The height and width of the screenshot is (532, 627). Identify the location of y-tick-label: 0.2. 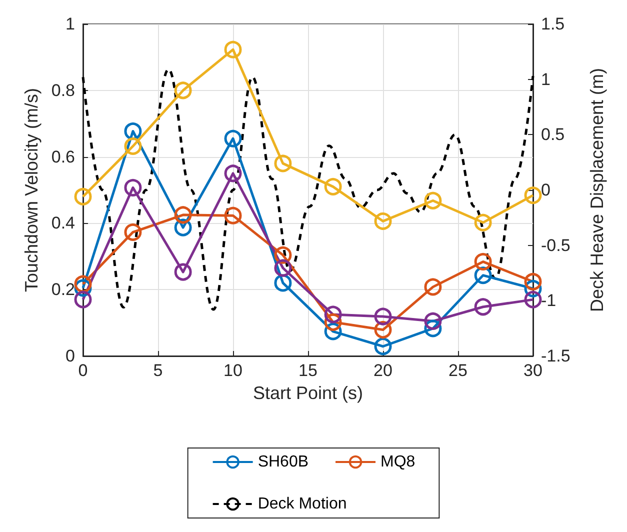
(63, 290).